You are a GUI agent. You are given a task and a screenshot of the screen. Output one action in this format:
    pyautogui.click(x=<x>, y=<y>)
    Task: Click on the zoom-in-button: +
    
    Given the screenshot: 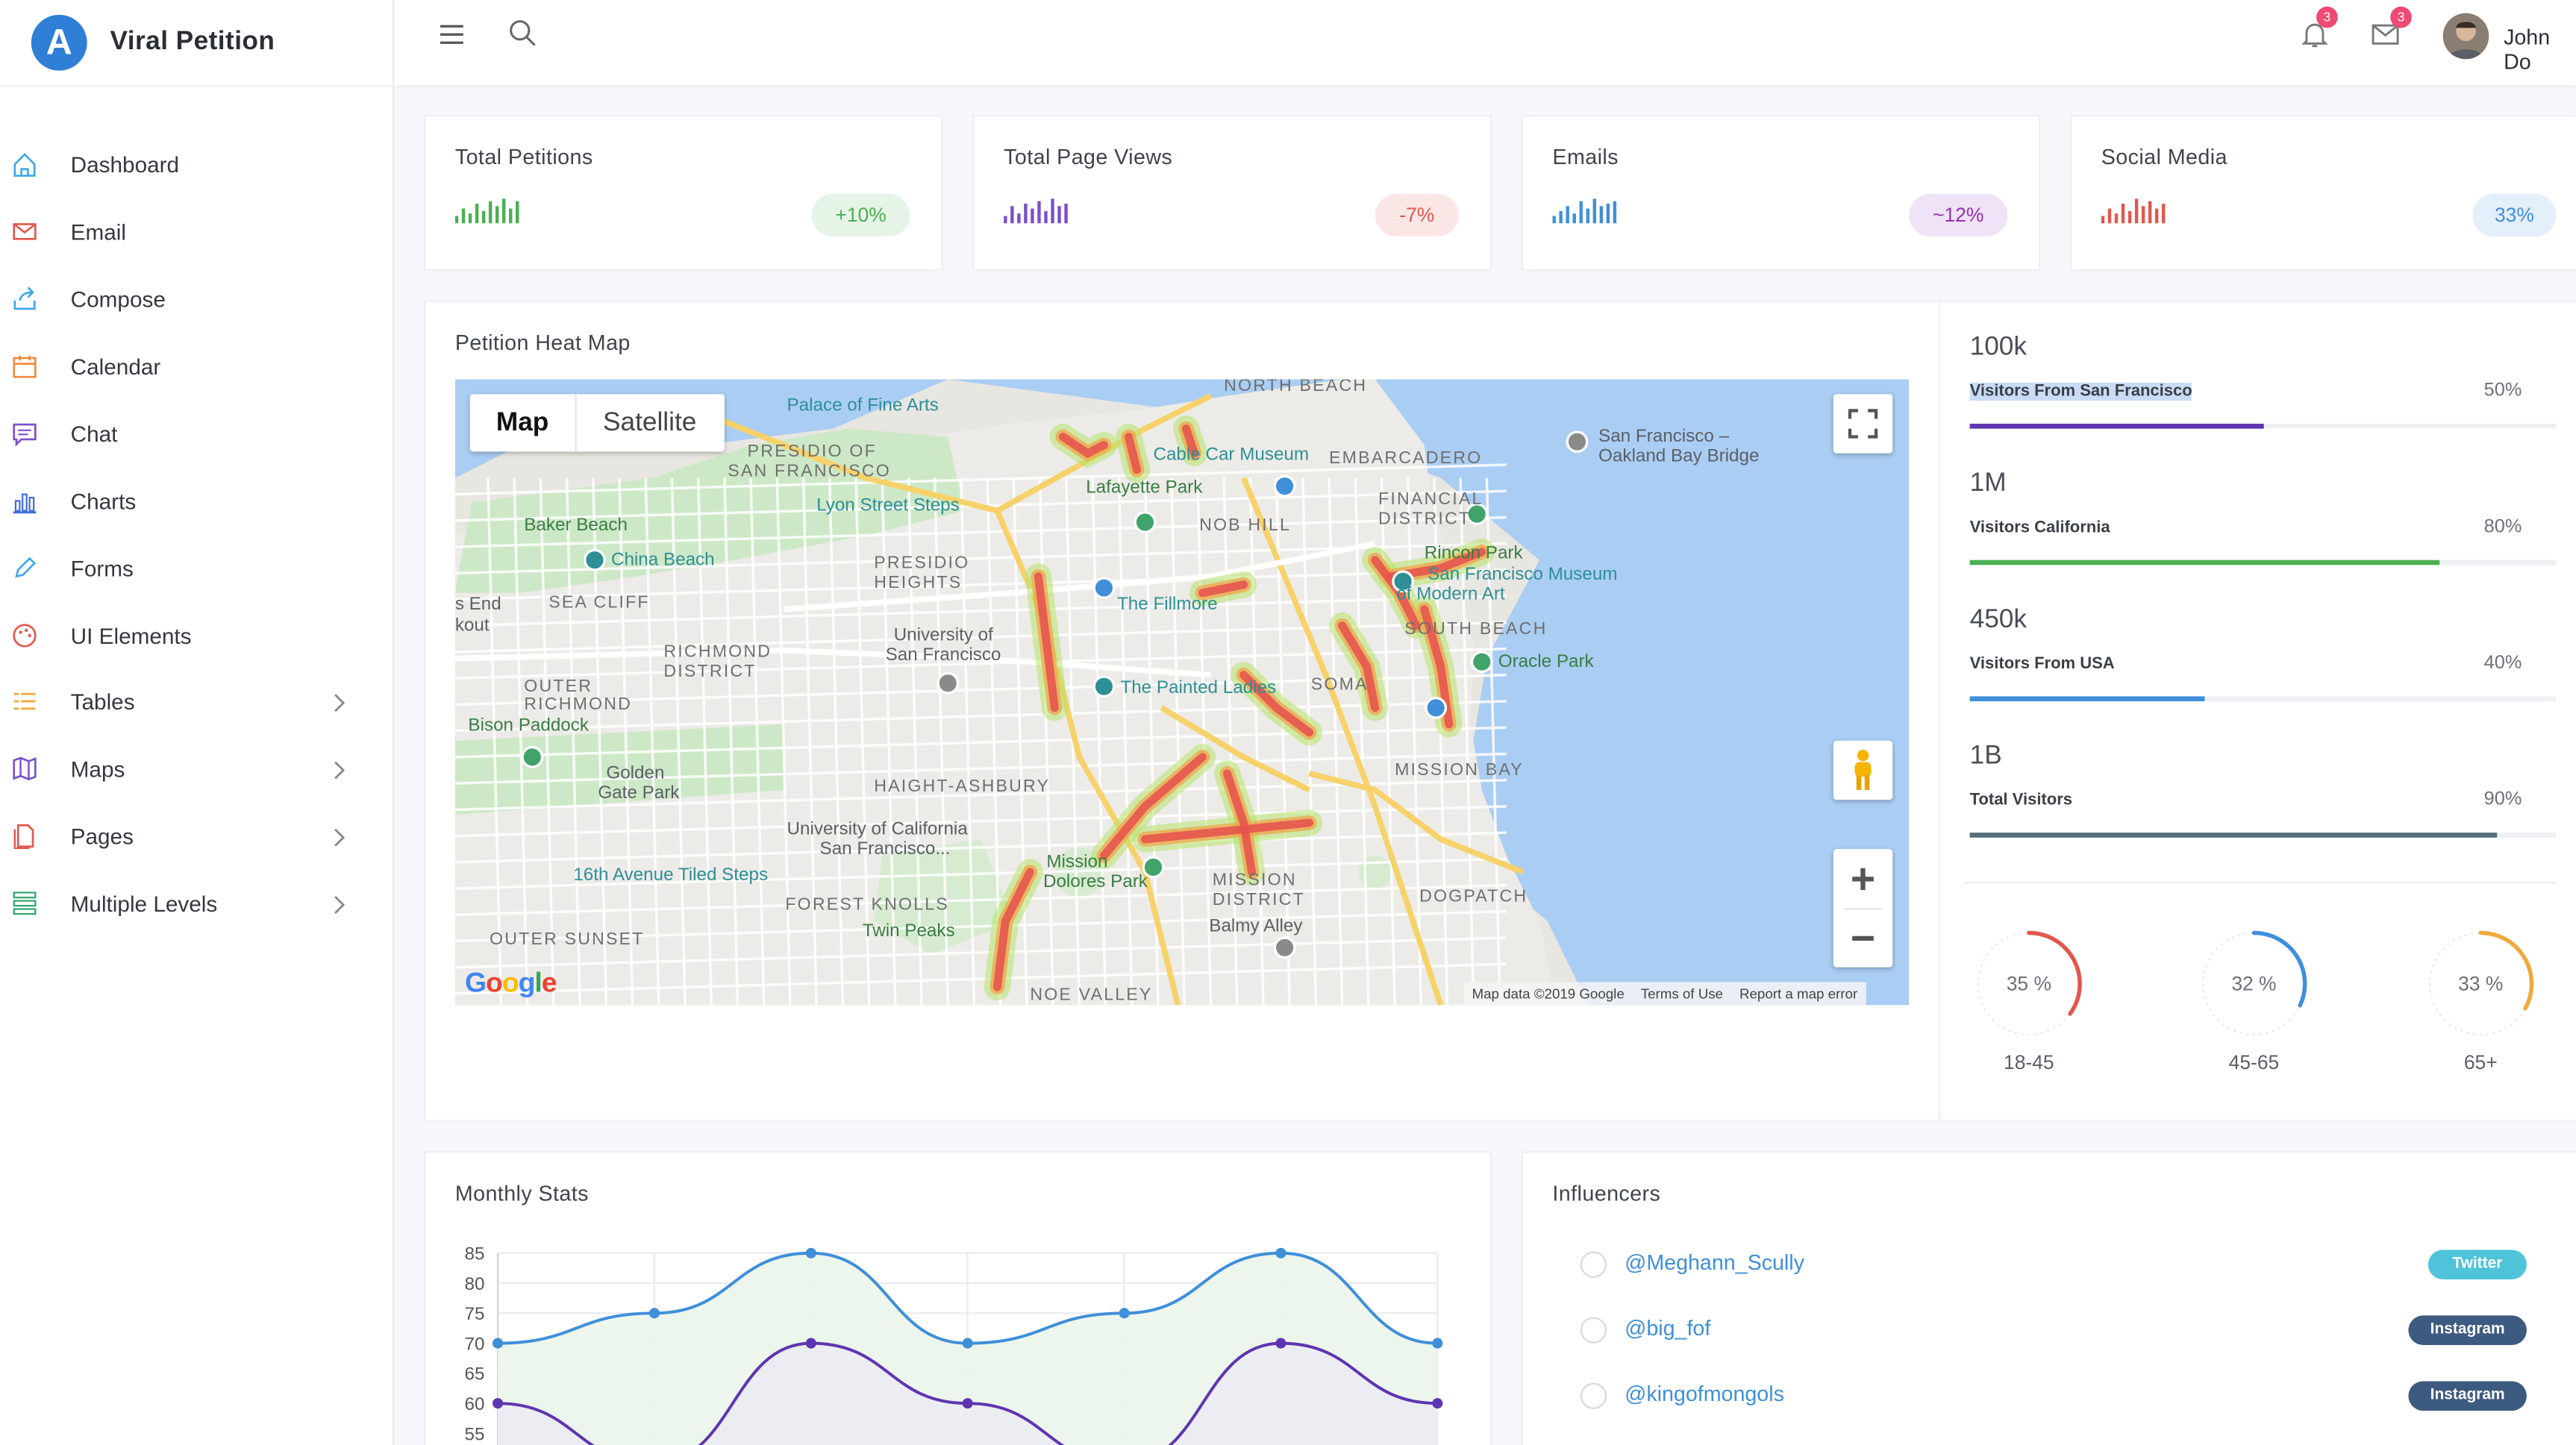 What is the action you would take?
    pyautogui.click(x=1863, y=878)
    